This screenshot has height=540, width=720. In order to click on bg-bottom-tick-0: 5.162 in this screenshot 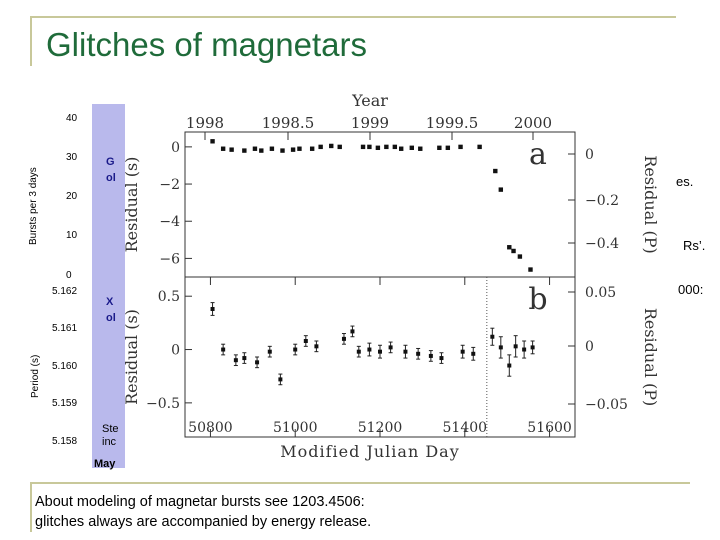, I will do `click(65, 291)`.